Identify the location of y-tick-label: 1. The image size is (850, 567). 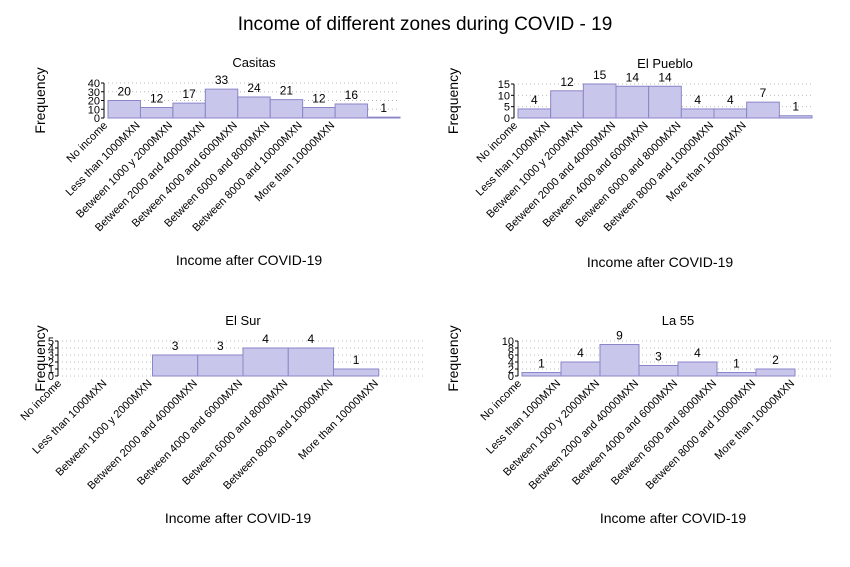
(51, 370).